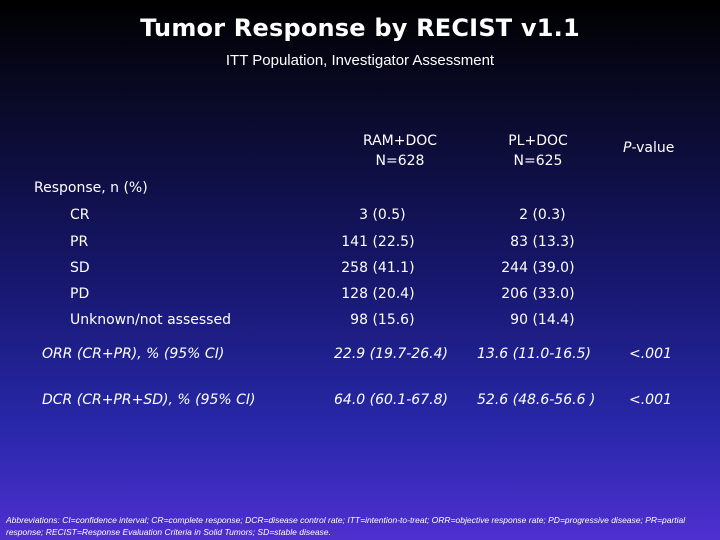 The image size is (720, 540). Describe the element at coordinates (80, 294) in the screenshot. I see `response-label-pd: PD` at that location.